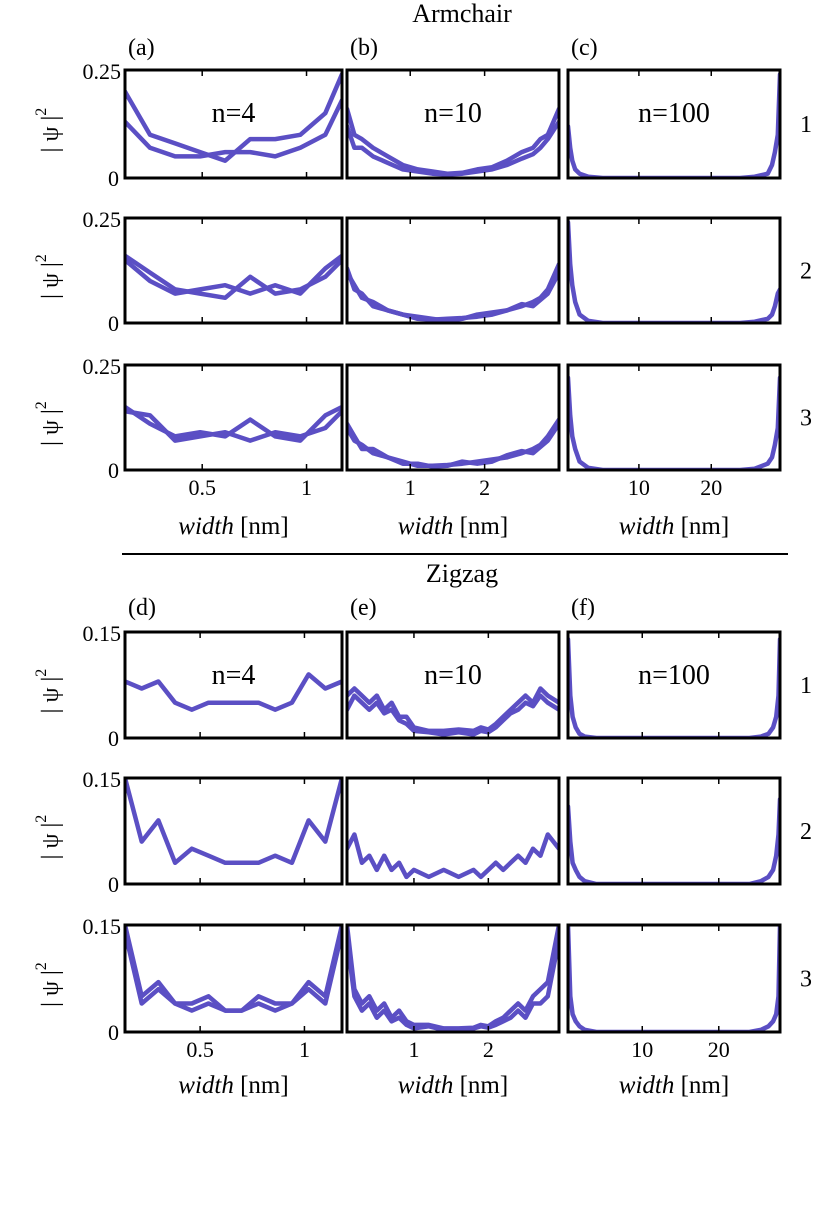  What do you see at coordinates (584, 48) in the screenshot?
I see `panel-label: (c)` at bounding box center [584, 48].